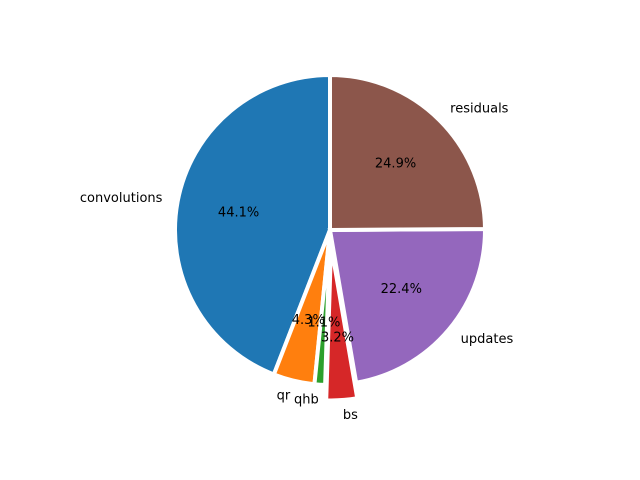 The image size is (640, 480). Describe the element at coordinates (308, 320) in the screenshot. I see `pct-label-qr: 4.3%` at that location.